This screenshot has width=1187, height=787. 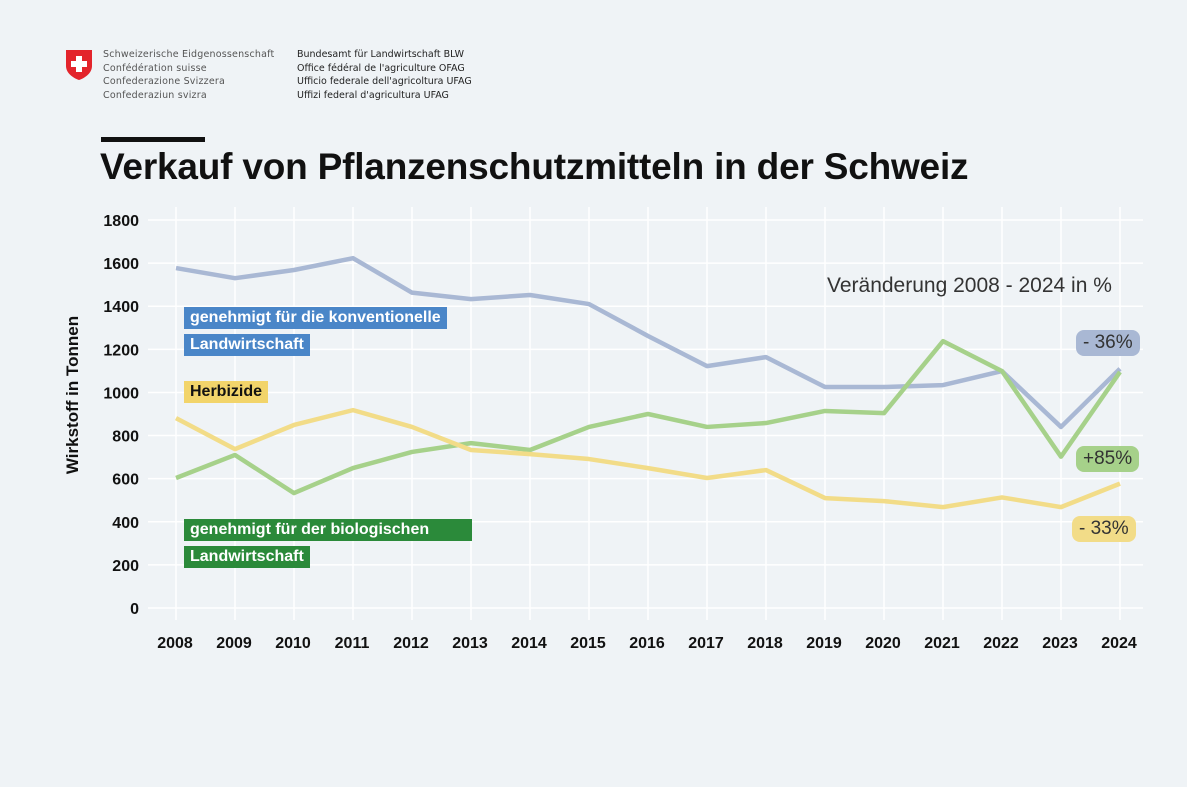 What do you see at coordinates (125, 437) in the screenshot?
I see `y-tick-label: 800` at bounding box center [125, 437].